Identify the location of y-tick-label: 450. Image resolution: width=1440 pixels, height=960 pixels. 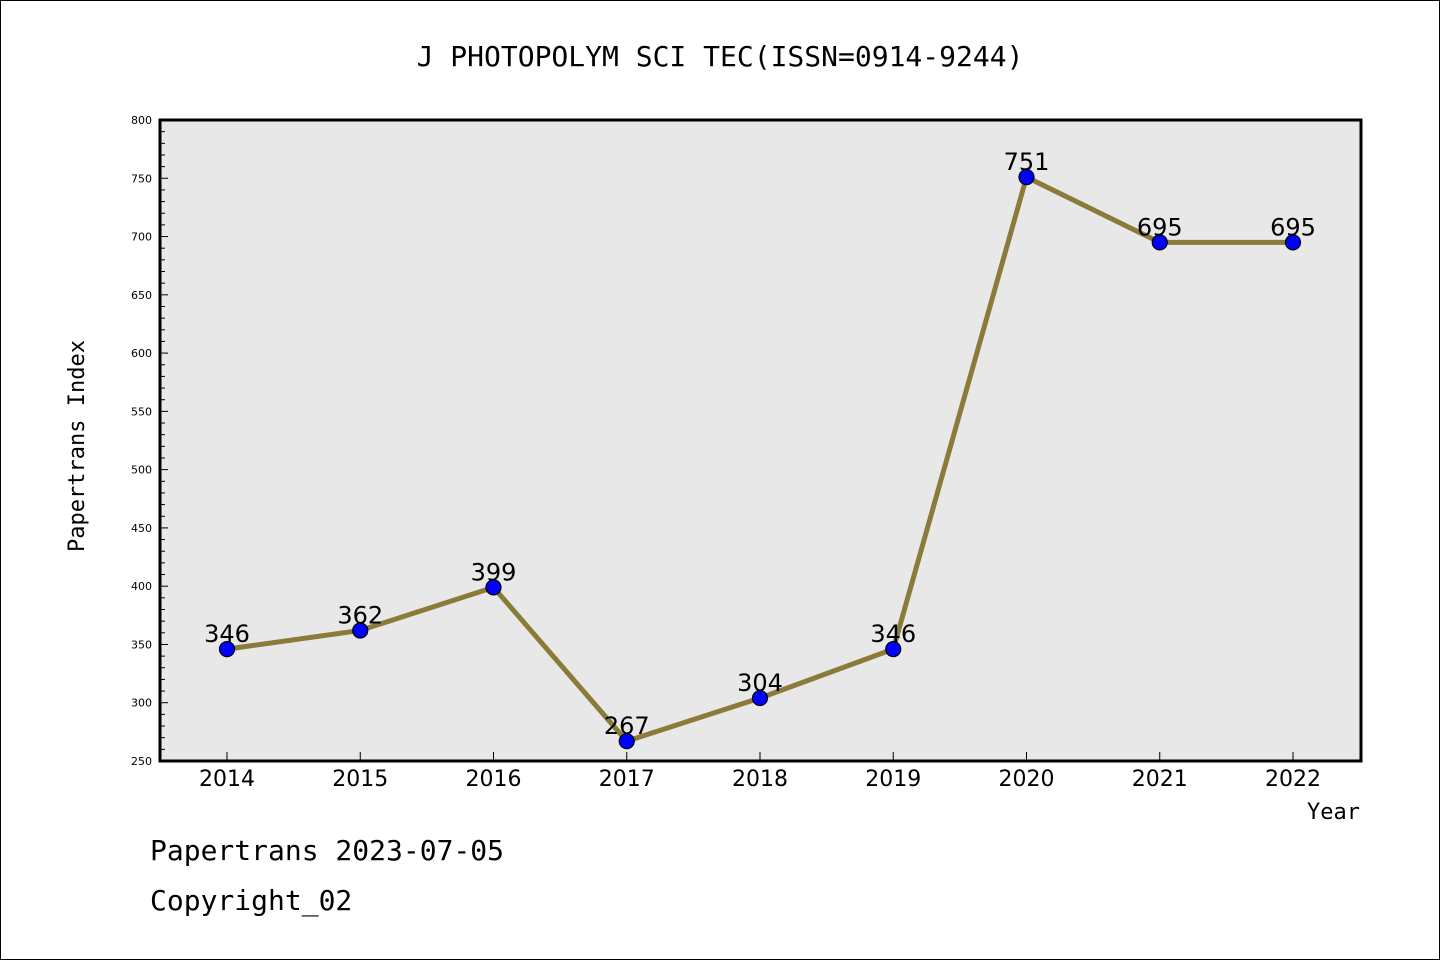
(141, 528).